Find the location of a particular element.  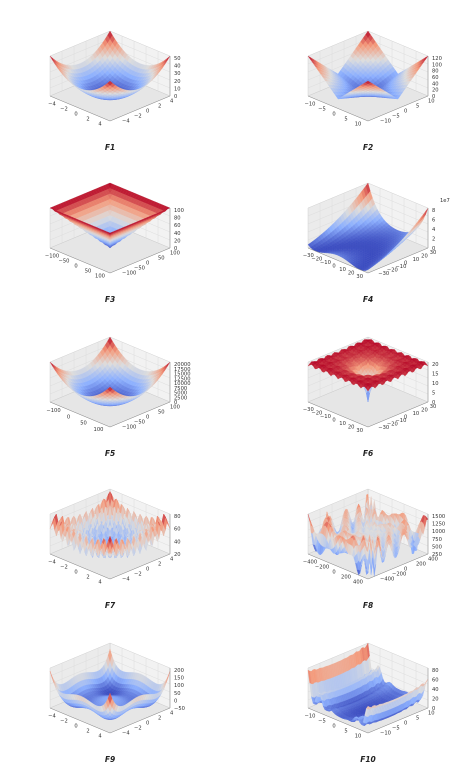

y-tick-label: 200 is located at coordinates (421, 565).